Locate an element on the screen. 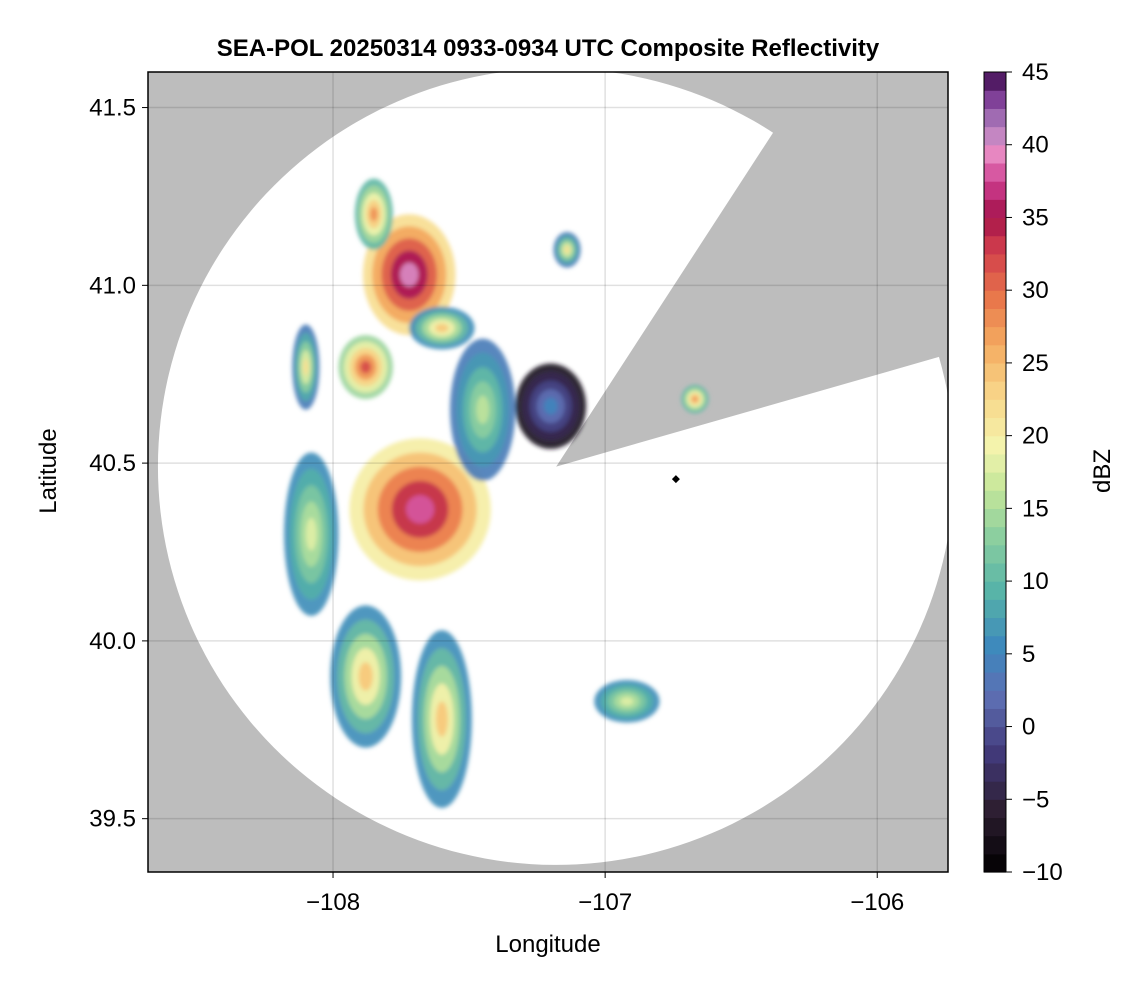  x-axis-ticks: −108 −107 −106 is located at coordinates (605, 894).